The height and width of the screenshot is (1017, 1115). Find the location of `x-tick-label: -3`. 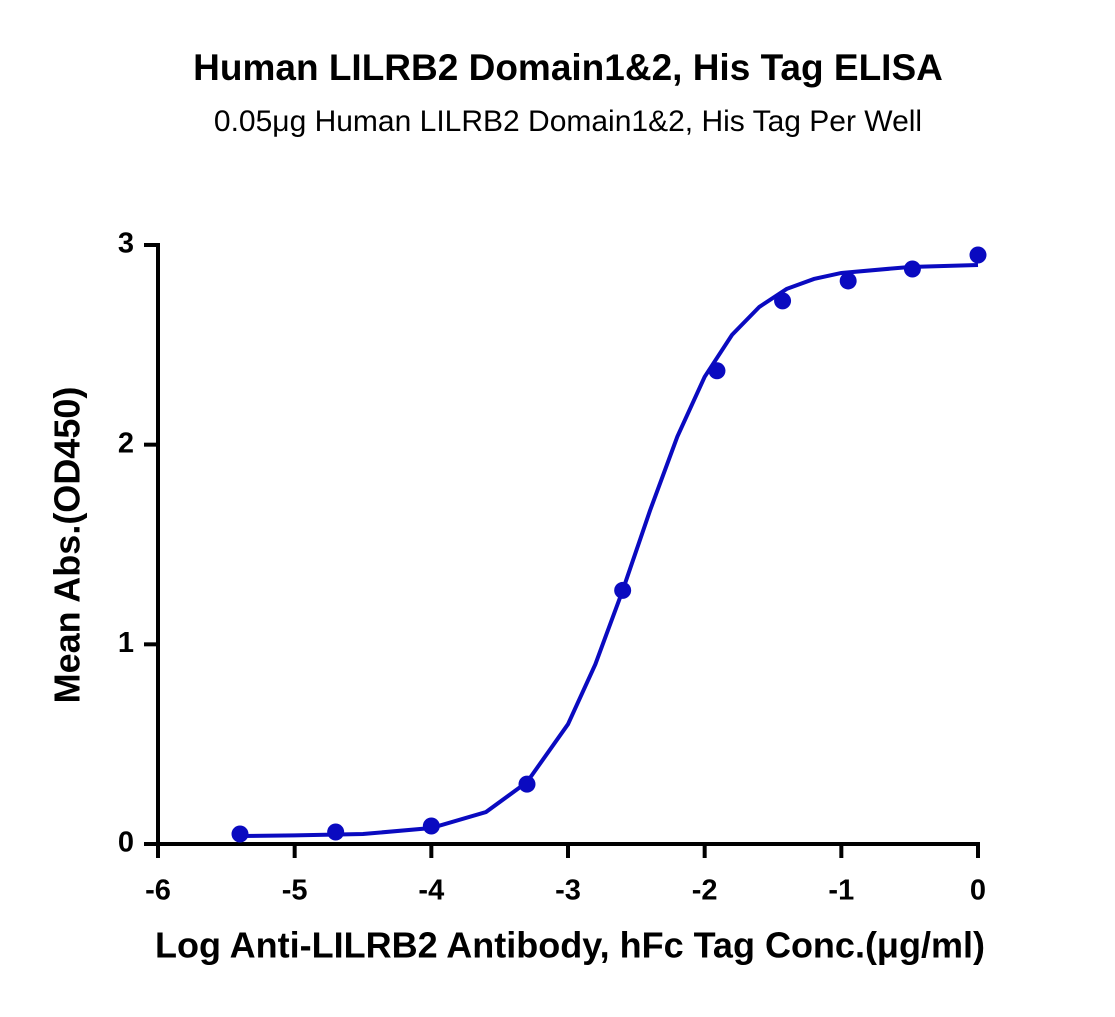

x-tick-label: -3 is located at coordinates (568, 891).